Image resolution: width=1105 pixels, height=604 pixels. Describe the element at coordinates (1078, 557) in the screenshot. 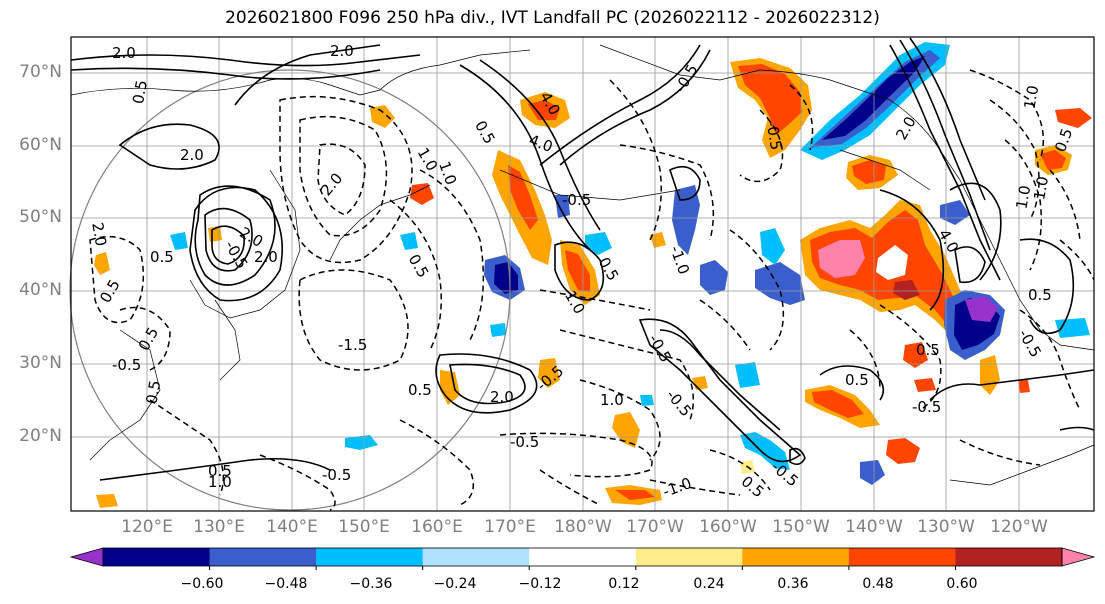

I see `colorbar-extend-max` at that location.